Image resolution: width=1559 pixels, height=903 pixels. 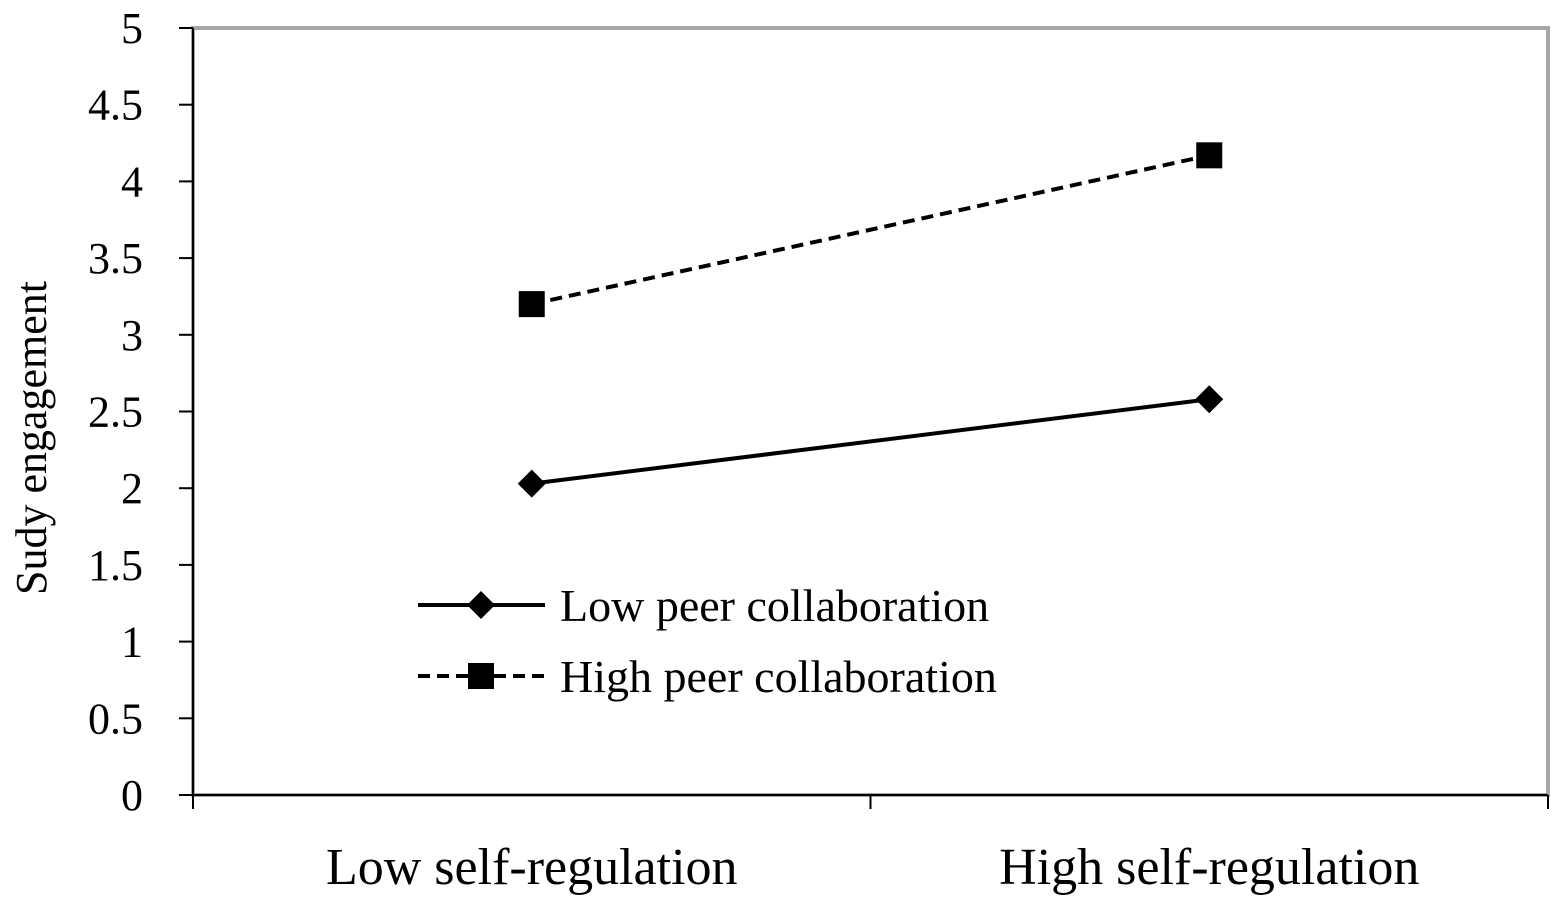 What do you see at coordinates (481, 605) in the screenshot?
I see `legend-marker-diamond` at bounding box center [481, 605].